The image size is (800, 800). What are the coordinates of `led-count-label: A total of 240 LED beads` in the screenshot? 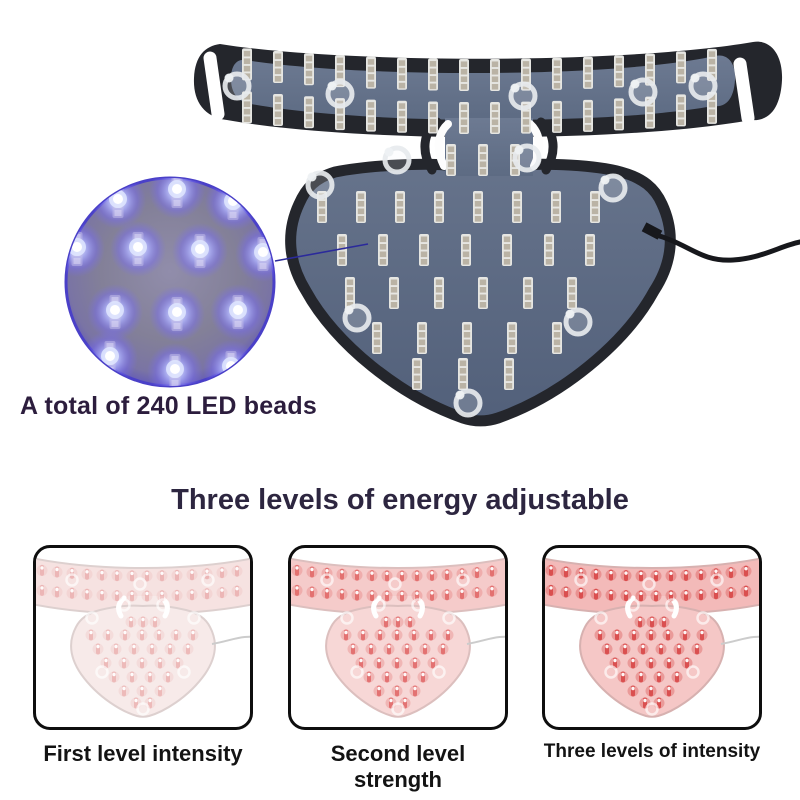 It's located at (168, 406).